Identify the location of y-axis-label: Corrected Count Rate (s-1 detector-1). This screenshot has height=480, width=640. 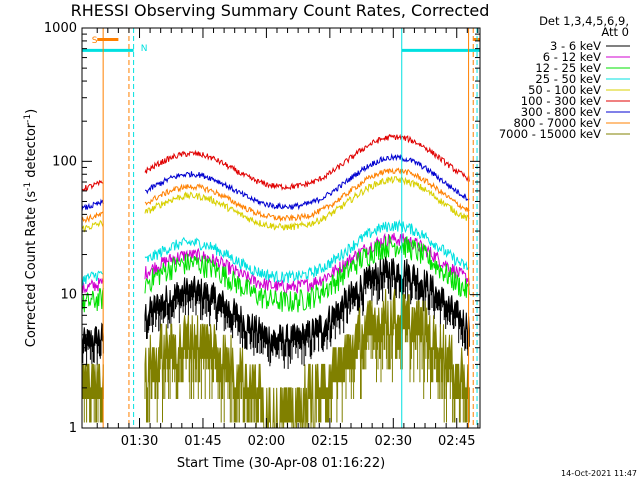
(31, 228).